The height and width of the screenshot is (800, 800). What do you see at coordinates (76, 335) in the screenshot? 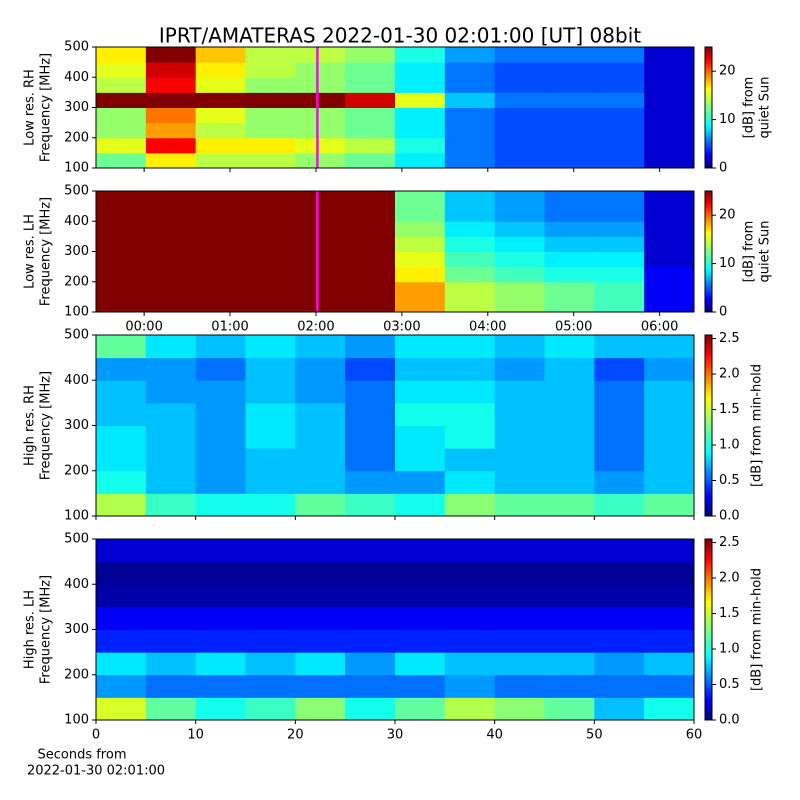
I see `y-tick-label: 500` at bounding box center [76, 335].